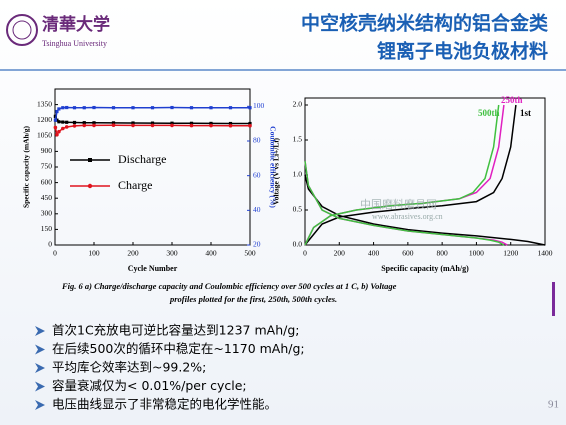 The height and width of the screenshot is (425, 566). I want to click on y-tick-label: 1.0, so click(298, 174).